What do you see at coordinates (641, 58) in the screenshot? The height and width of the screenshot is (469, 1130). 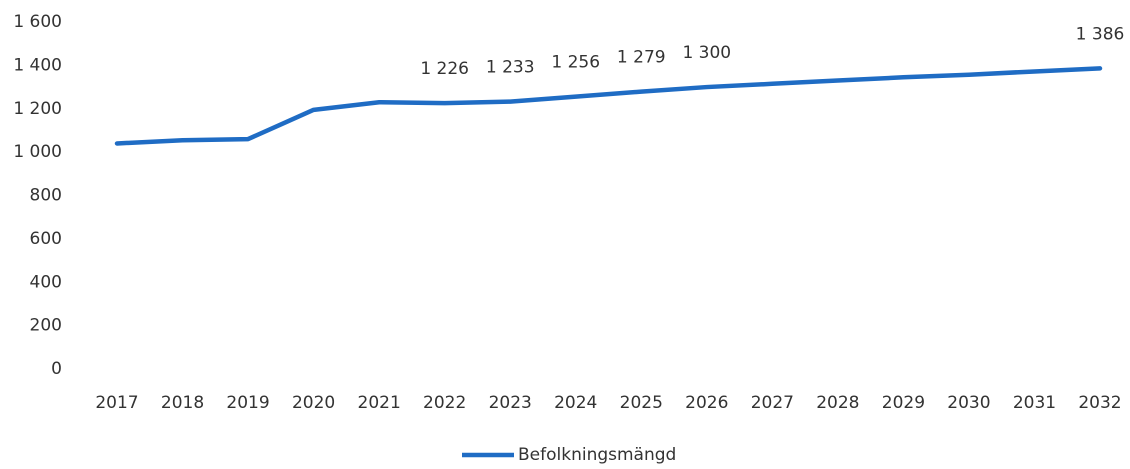 I see `data-label: 1 279` at bounding box center [641, 58].